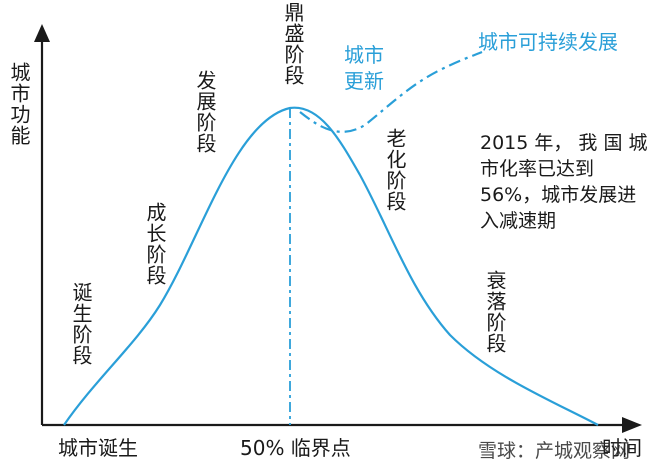 Image resolution: width=661 pixels, height=474 pixels. Describe the element at coordinates (554, 451) in the screenshot. I see `watermark: 雪球：产城观察网` at that location.